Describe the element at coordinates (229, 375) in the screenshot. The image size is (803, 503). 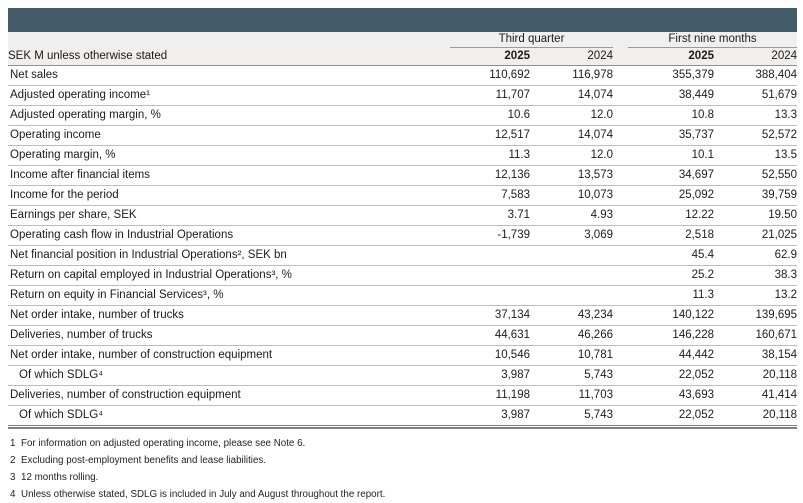
I see `row-label: Of which SDLG⁴` at that location.